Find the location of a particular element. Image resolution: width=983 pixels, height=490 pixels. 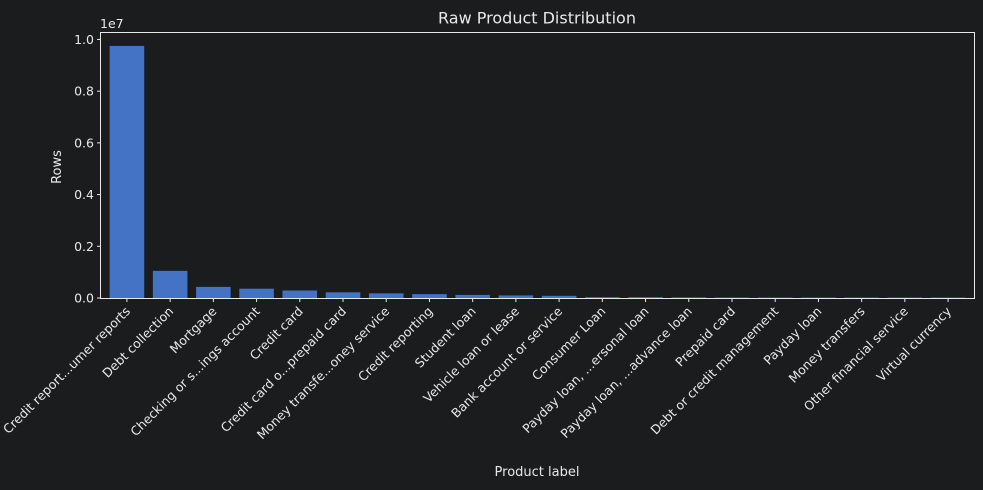

y-tick-label-3: 0.6 is located at coordinates (84, 142).